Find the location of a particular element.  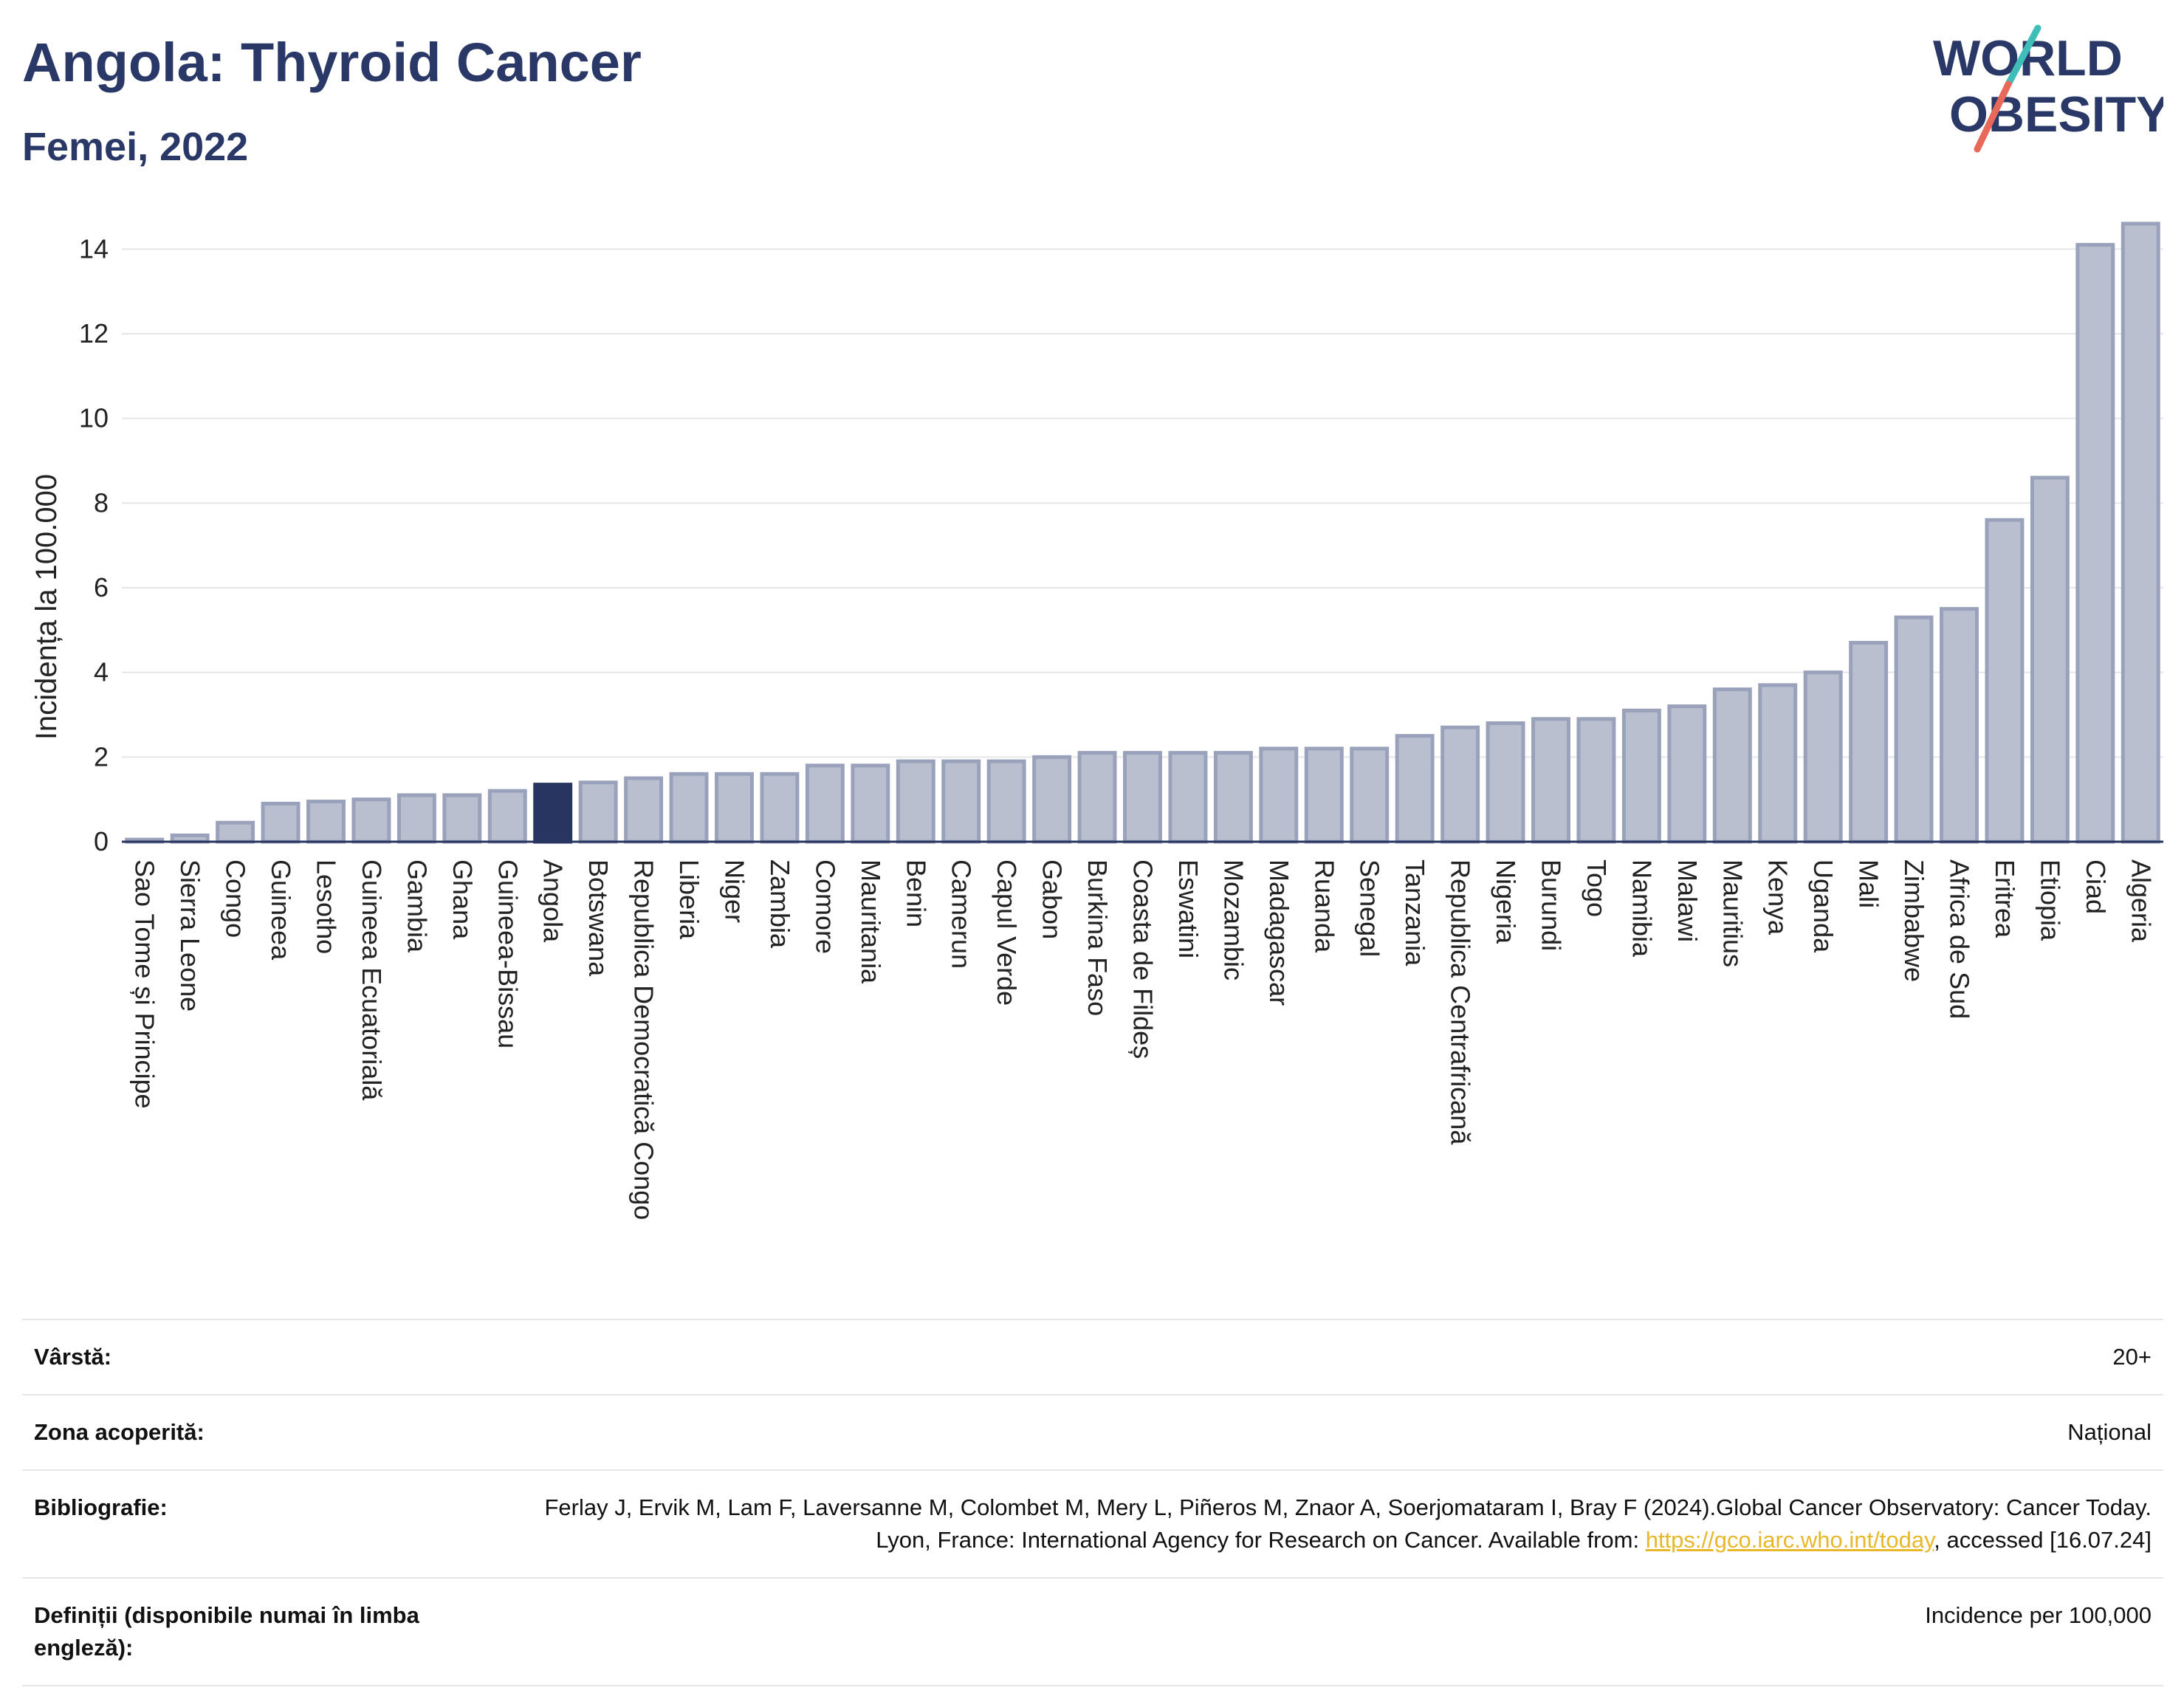

x-tick-label: Sao Tome și Principe is located at coordinates (145, 984).